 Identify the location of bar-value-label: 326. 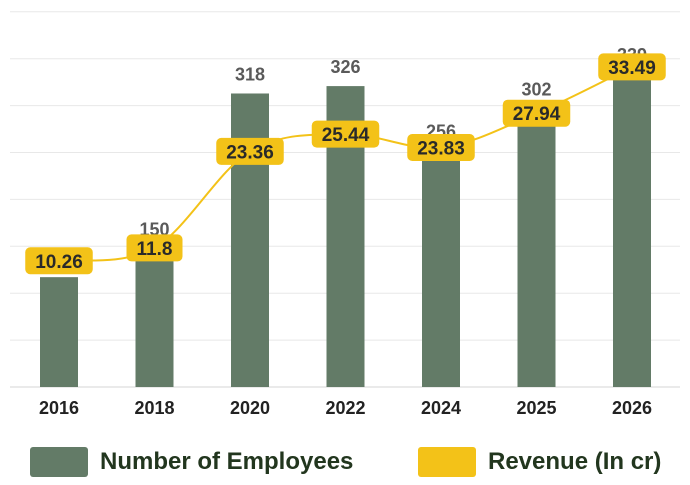
(345, 67).